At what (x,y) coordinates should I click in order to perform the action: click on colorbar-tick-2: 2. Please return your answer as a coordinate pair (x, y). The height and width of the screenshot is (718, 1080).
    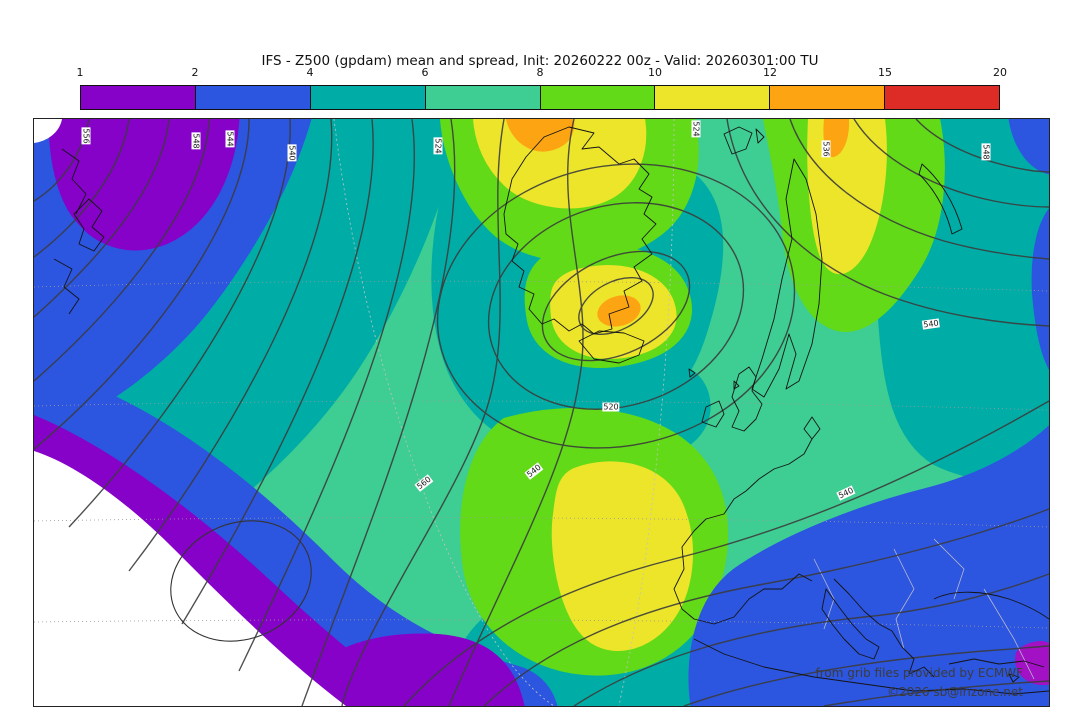
    Looking at the image, I should click on (195, 72).